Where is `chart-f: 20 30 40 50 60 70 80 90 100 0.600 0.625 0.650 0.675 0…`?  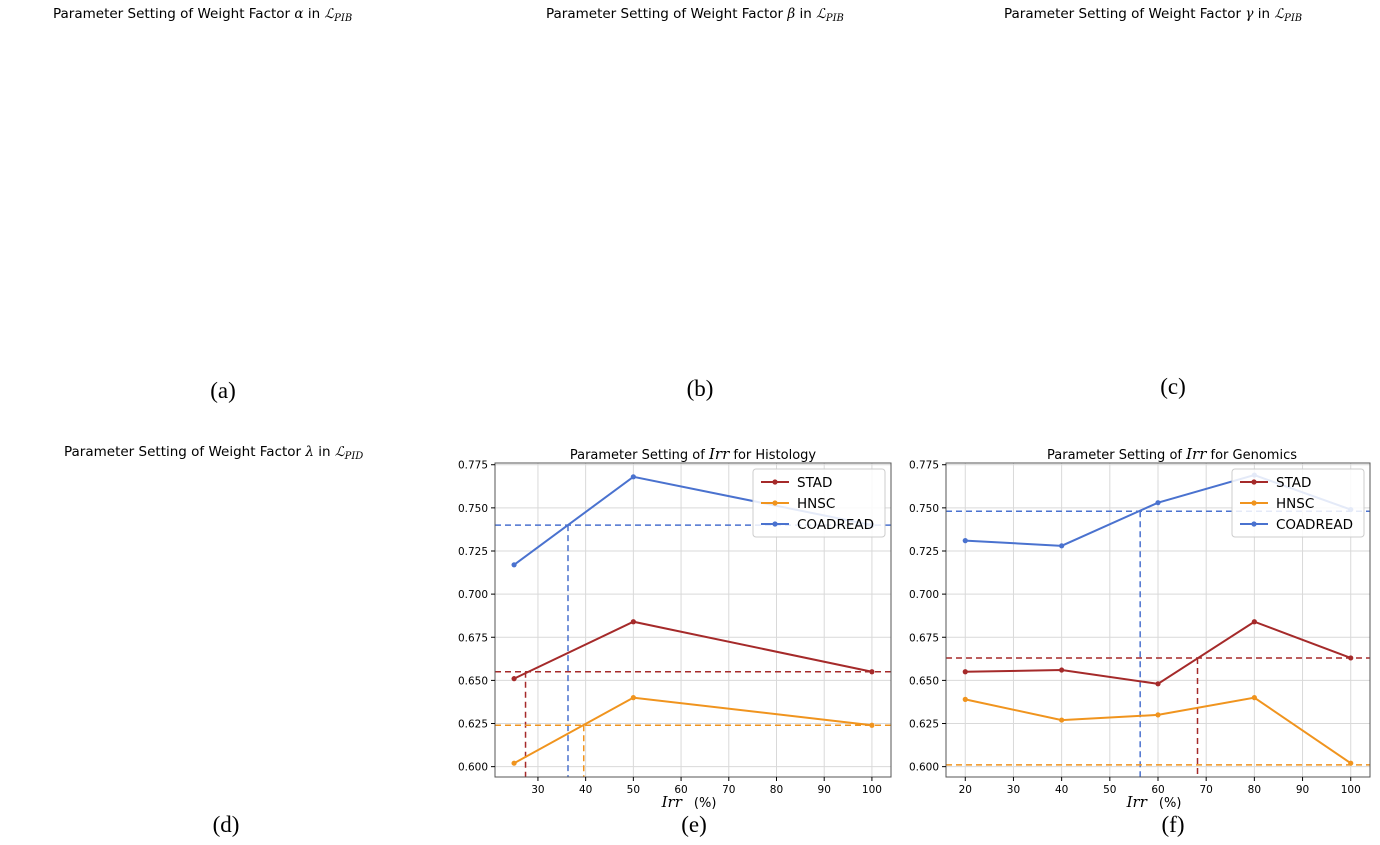 chart-f: 20 30 40 50 60 70 80 90 100 0.600 0.625 0.650 0.675 0… is located at coordinates (1140, 628).